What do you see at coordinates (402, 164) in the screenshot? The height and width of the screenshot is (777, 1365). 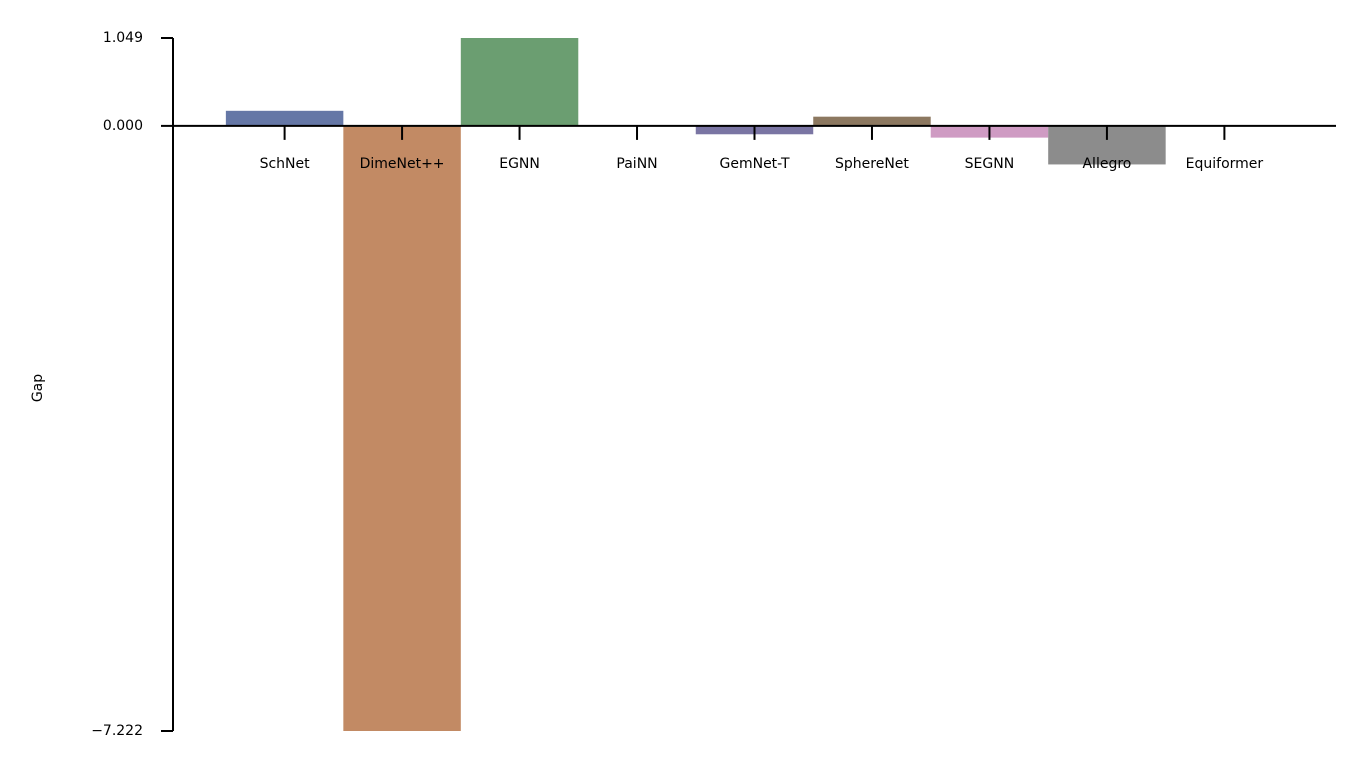 I see `x-tick-label: DimeNet++` at bounding box center [402, 164].